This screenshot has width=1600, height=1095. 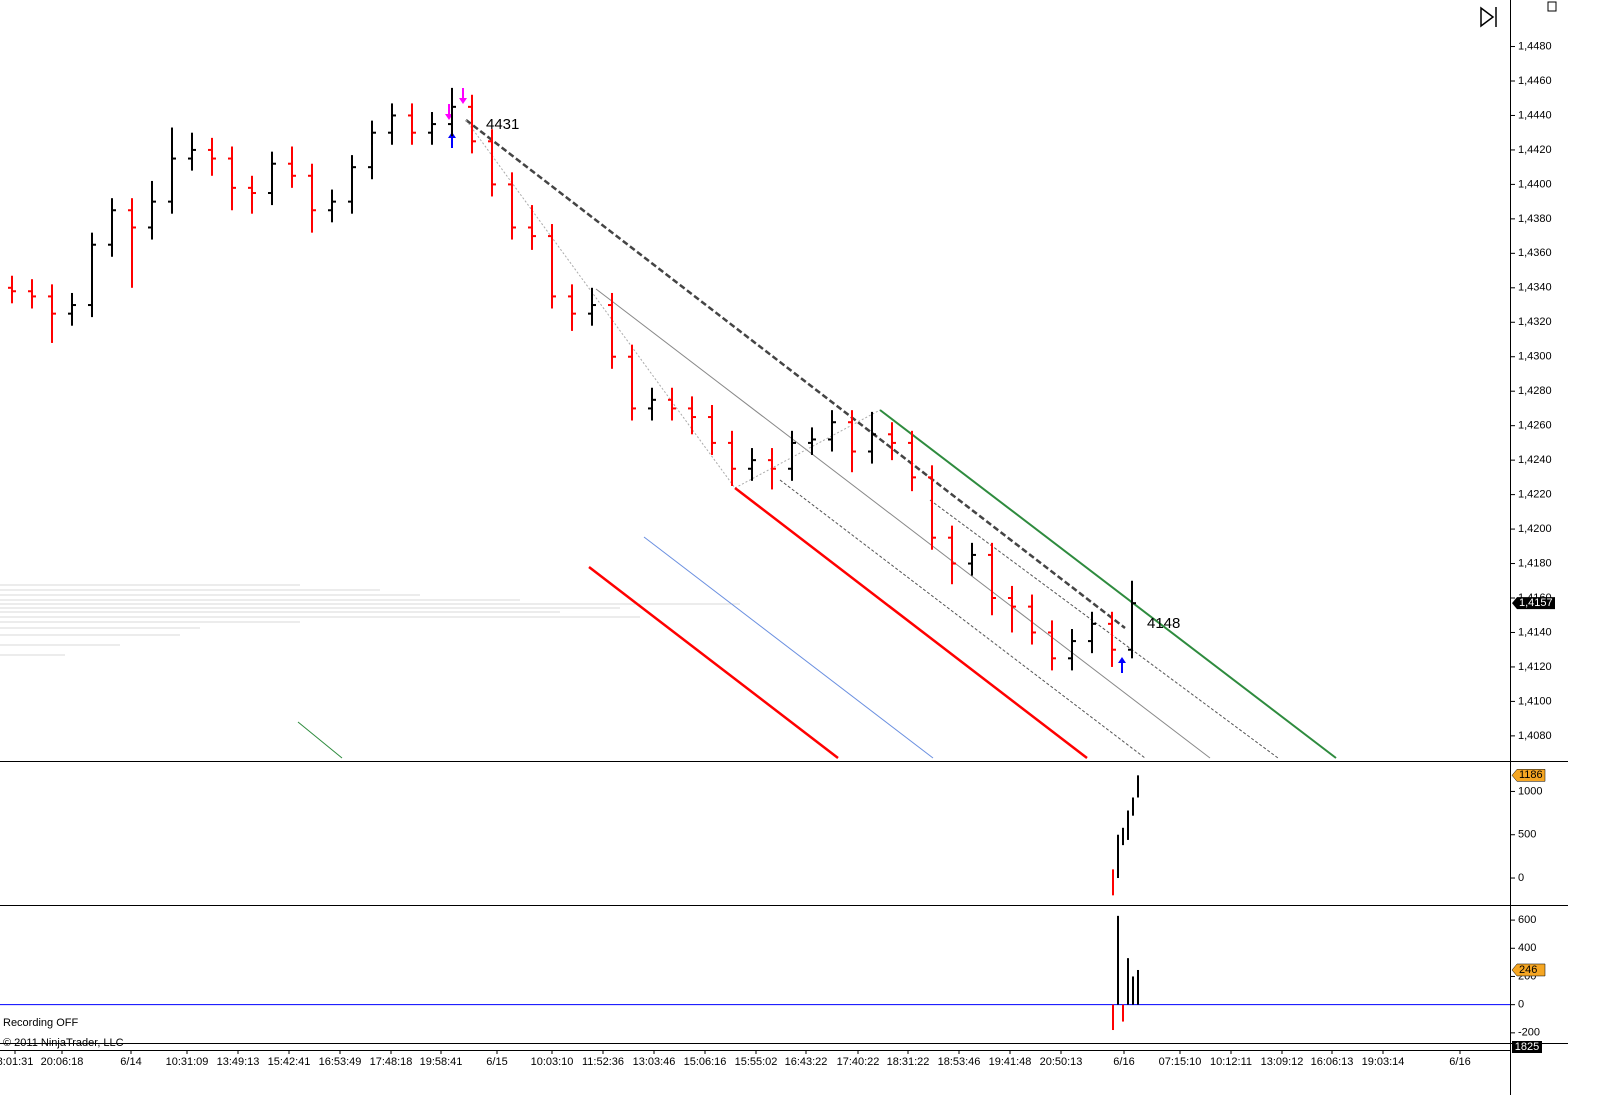 What do you see at coordinates (908, 1062) in the screenshot?
I see `x-tick-label: 18:31:22` at bounding box center [908, 1062].